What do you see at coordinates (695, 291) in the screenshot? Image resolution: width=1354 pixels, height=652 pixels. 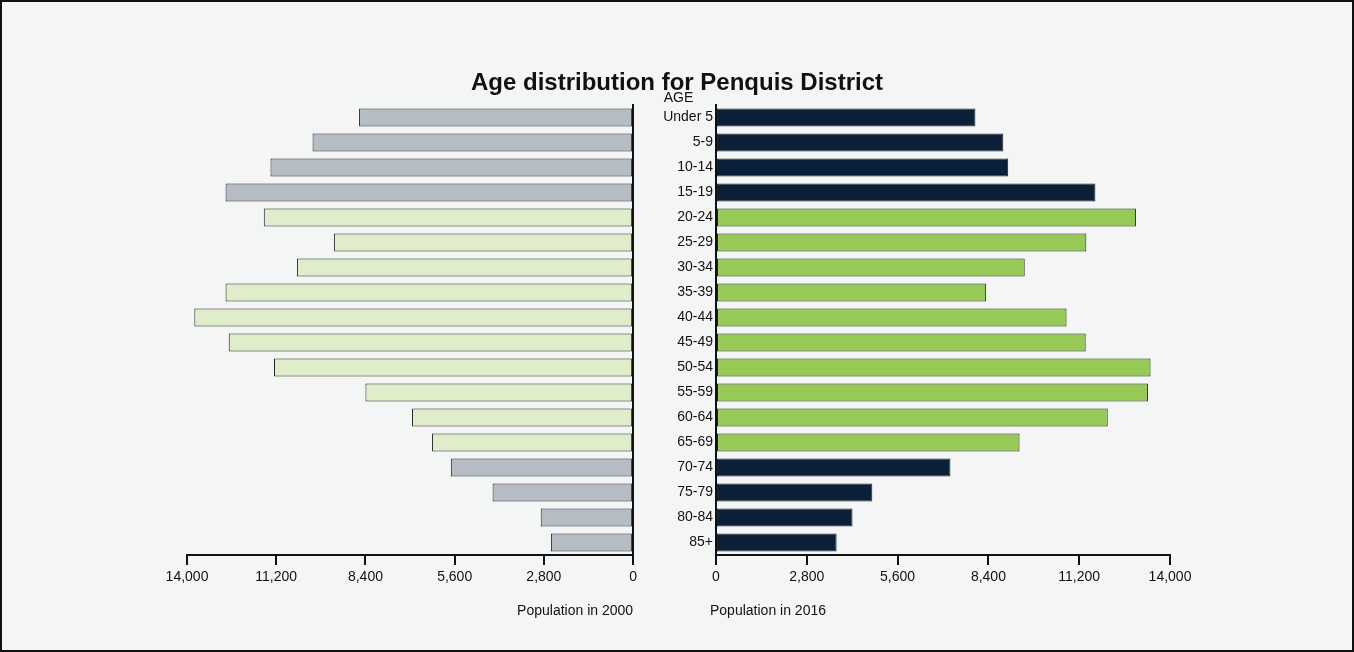 I see `y-tick-label: 35-39` at bounding box center [695, 291].